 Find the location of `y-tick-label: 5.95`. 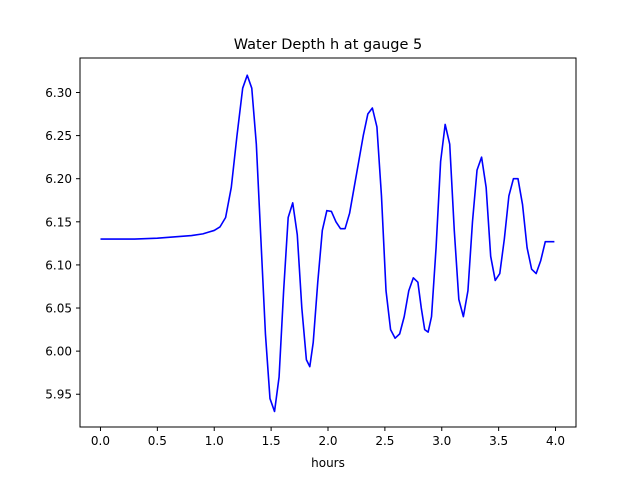

y-tick-label: 5.95 is located at coordinates (58, 395).